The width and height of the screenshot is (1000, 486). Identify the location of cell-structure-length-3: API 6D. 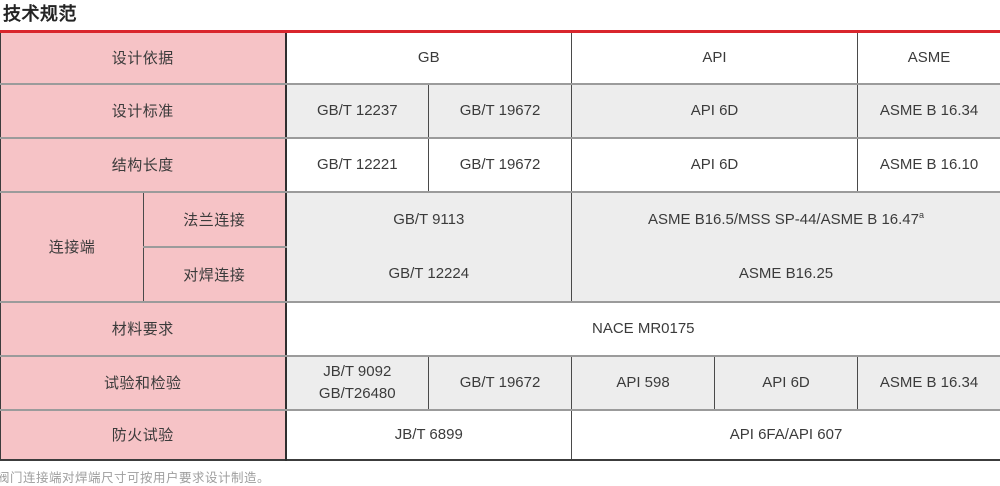
(715, 165).